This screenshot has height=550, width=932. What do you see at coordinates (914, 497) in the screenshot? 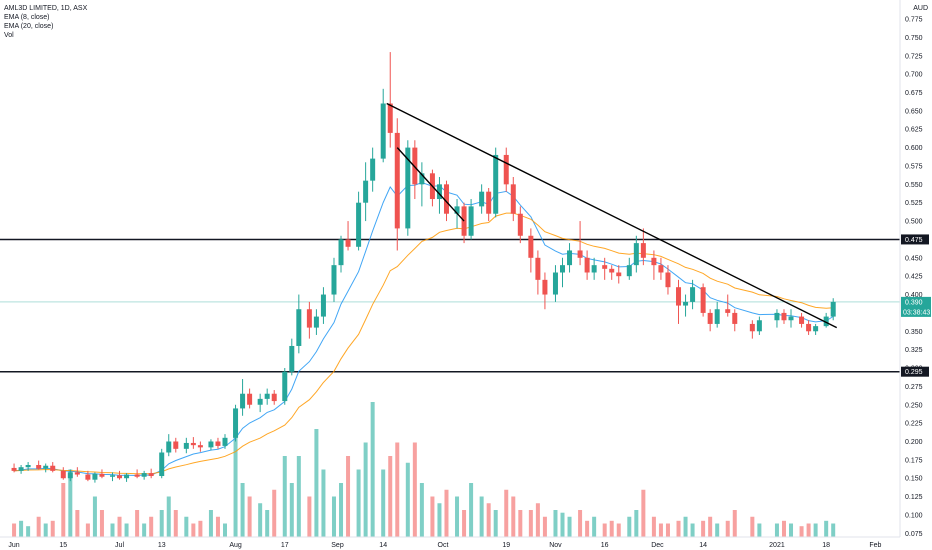
I see `y-tick-label: 0.125` at bounding box center [914, 497].